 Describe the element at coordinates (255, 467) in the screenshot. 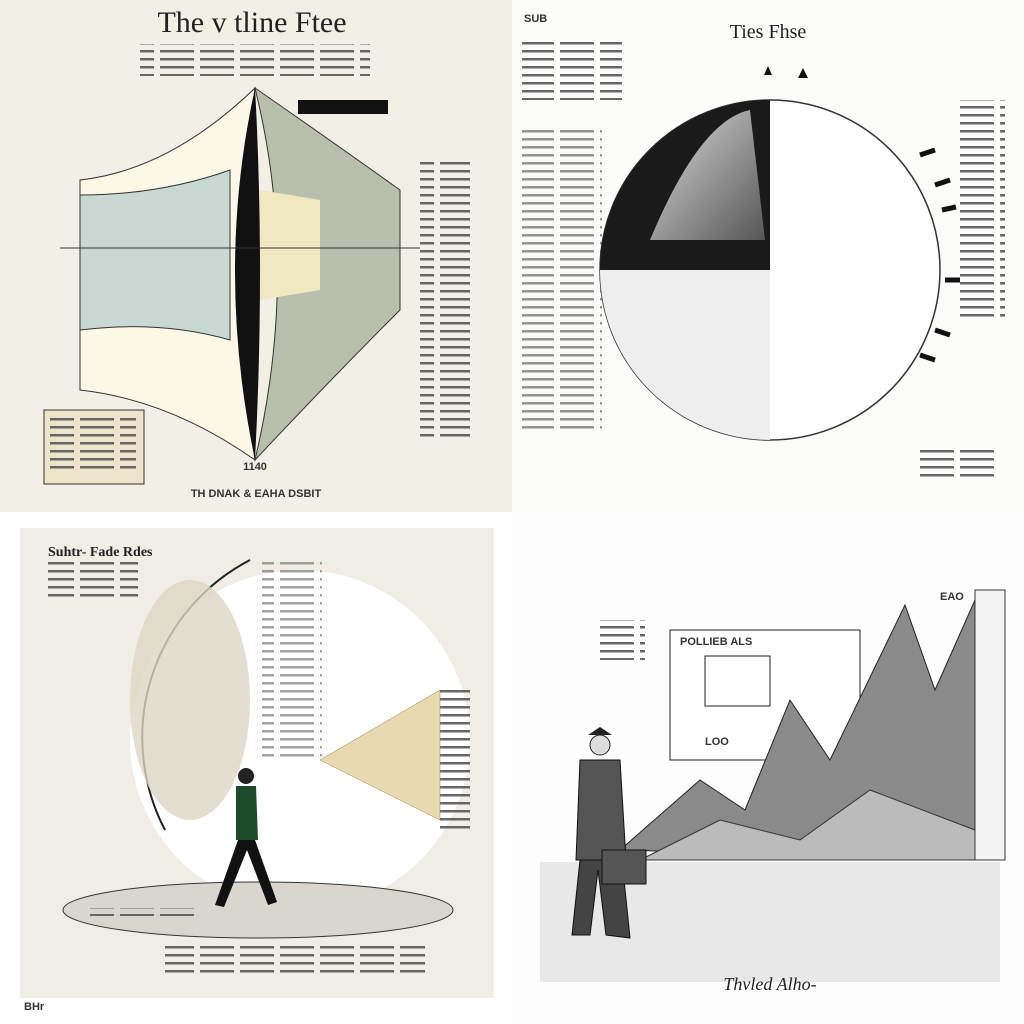

I see `axis-label: 1140` at that location.